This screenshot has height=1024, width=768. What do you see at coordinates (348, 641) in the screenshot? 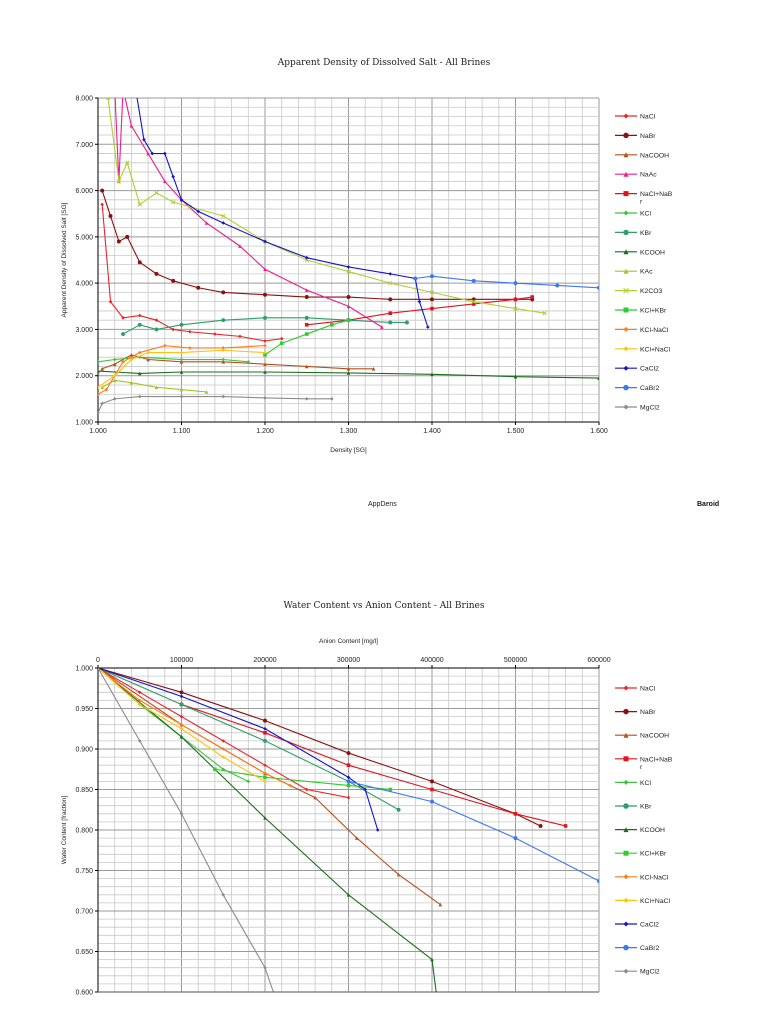
I see `x-axis-label: Anion Content [mg/l]` at bounding box center [348, 641].